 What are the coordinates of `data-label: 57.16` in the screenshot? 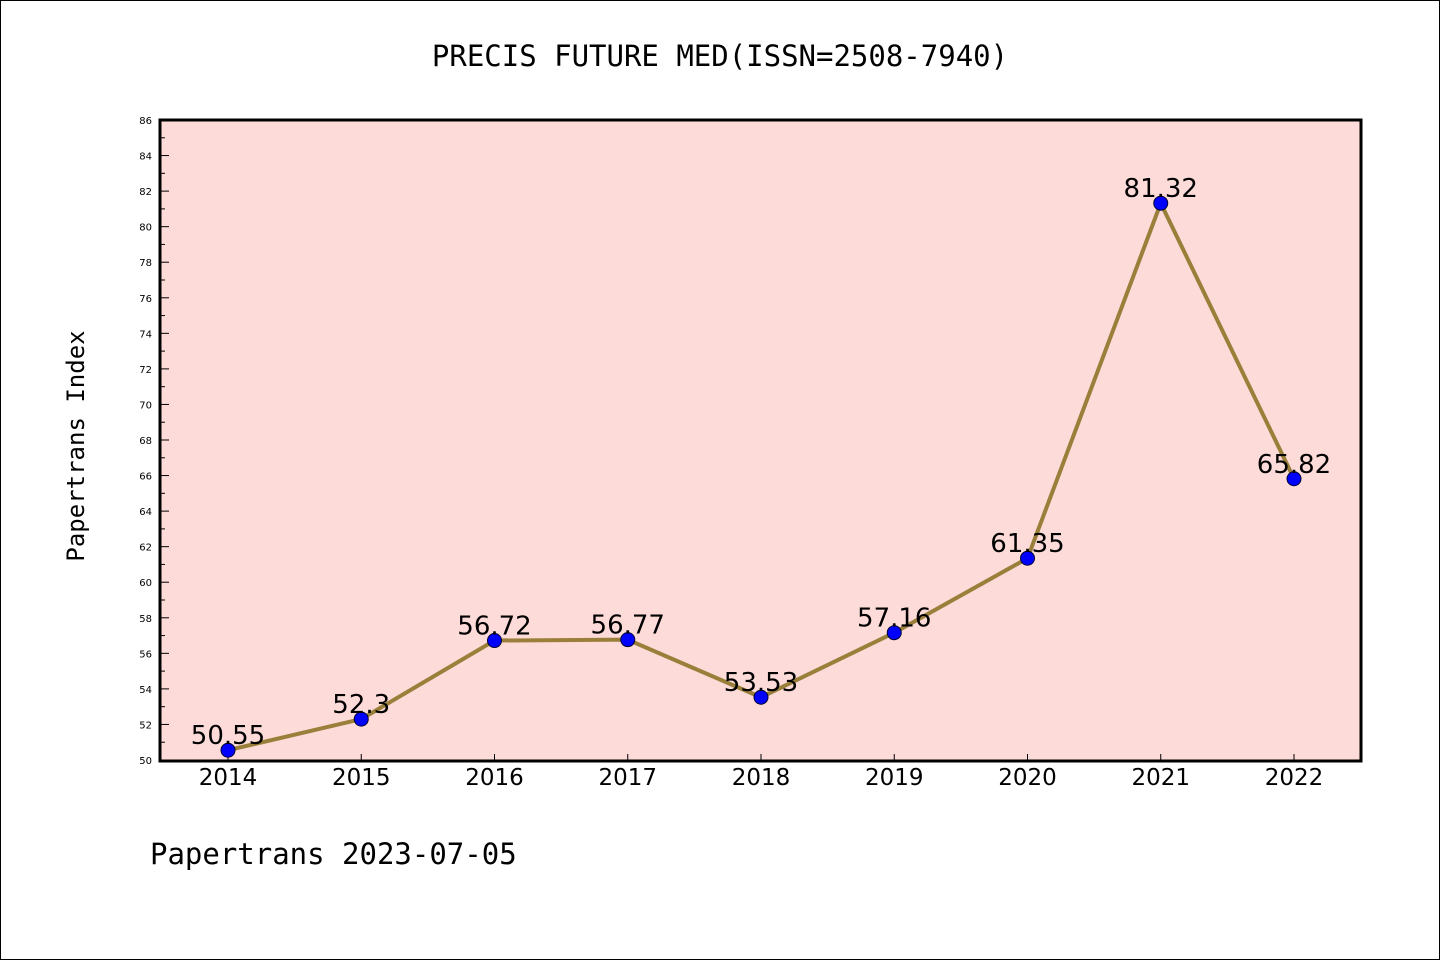 It's located at (894, 619).